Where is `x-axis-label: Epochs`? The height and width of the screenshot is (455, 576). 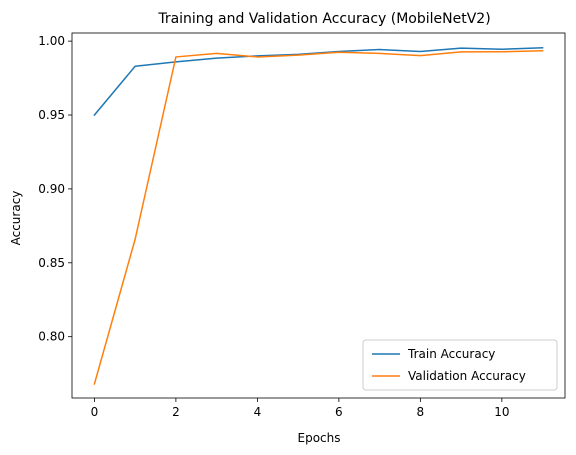
x-axis-label: Epochs is located at coordinates (319, 438).